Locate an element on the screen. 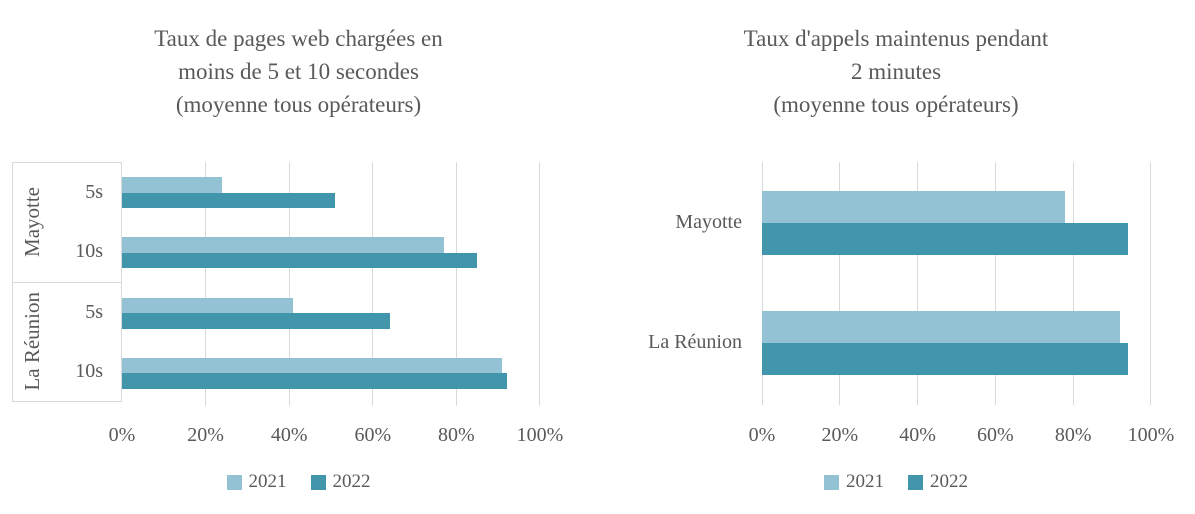  bar-2022-Mayotte is located at coordinates (945, 239).